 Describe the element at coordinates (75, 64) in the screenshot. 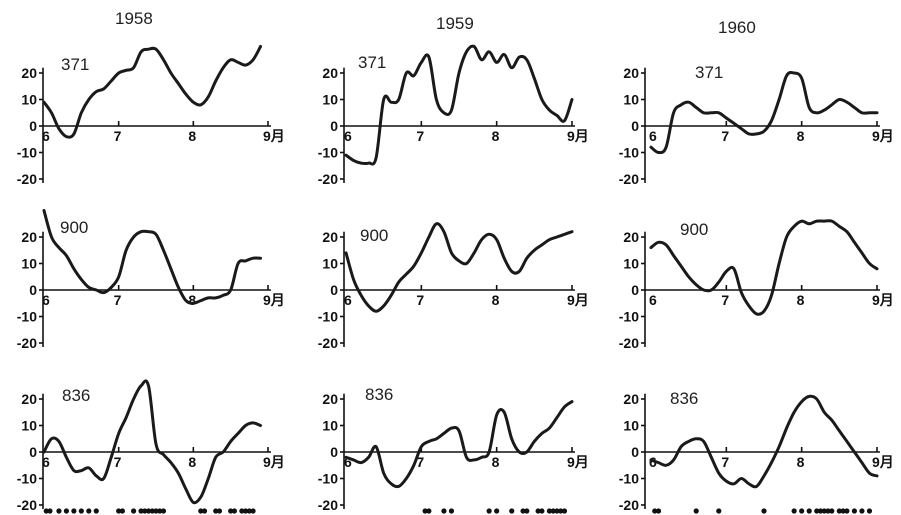

I see `station-label-371-1958: 371` at that location.